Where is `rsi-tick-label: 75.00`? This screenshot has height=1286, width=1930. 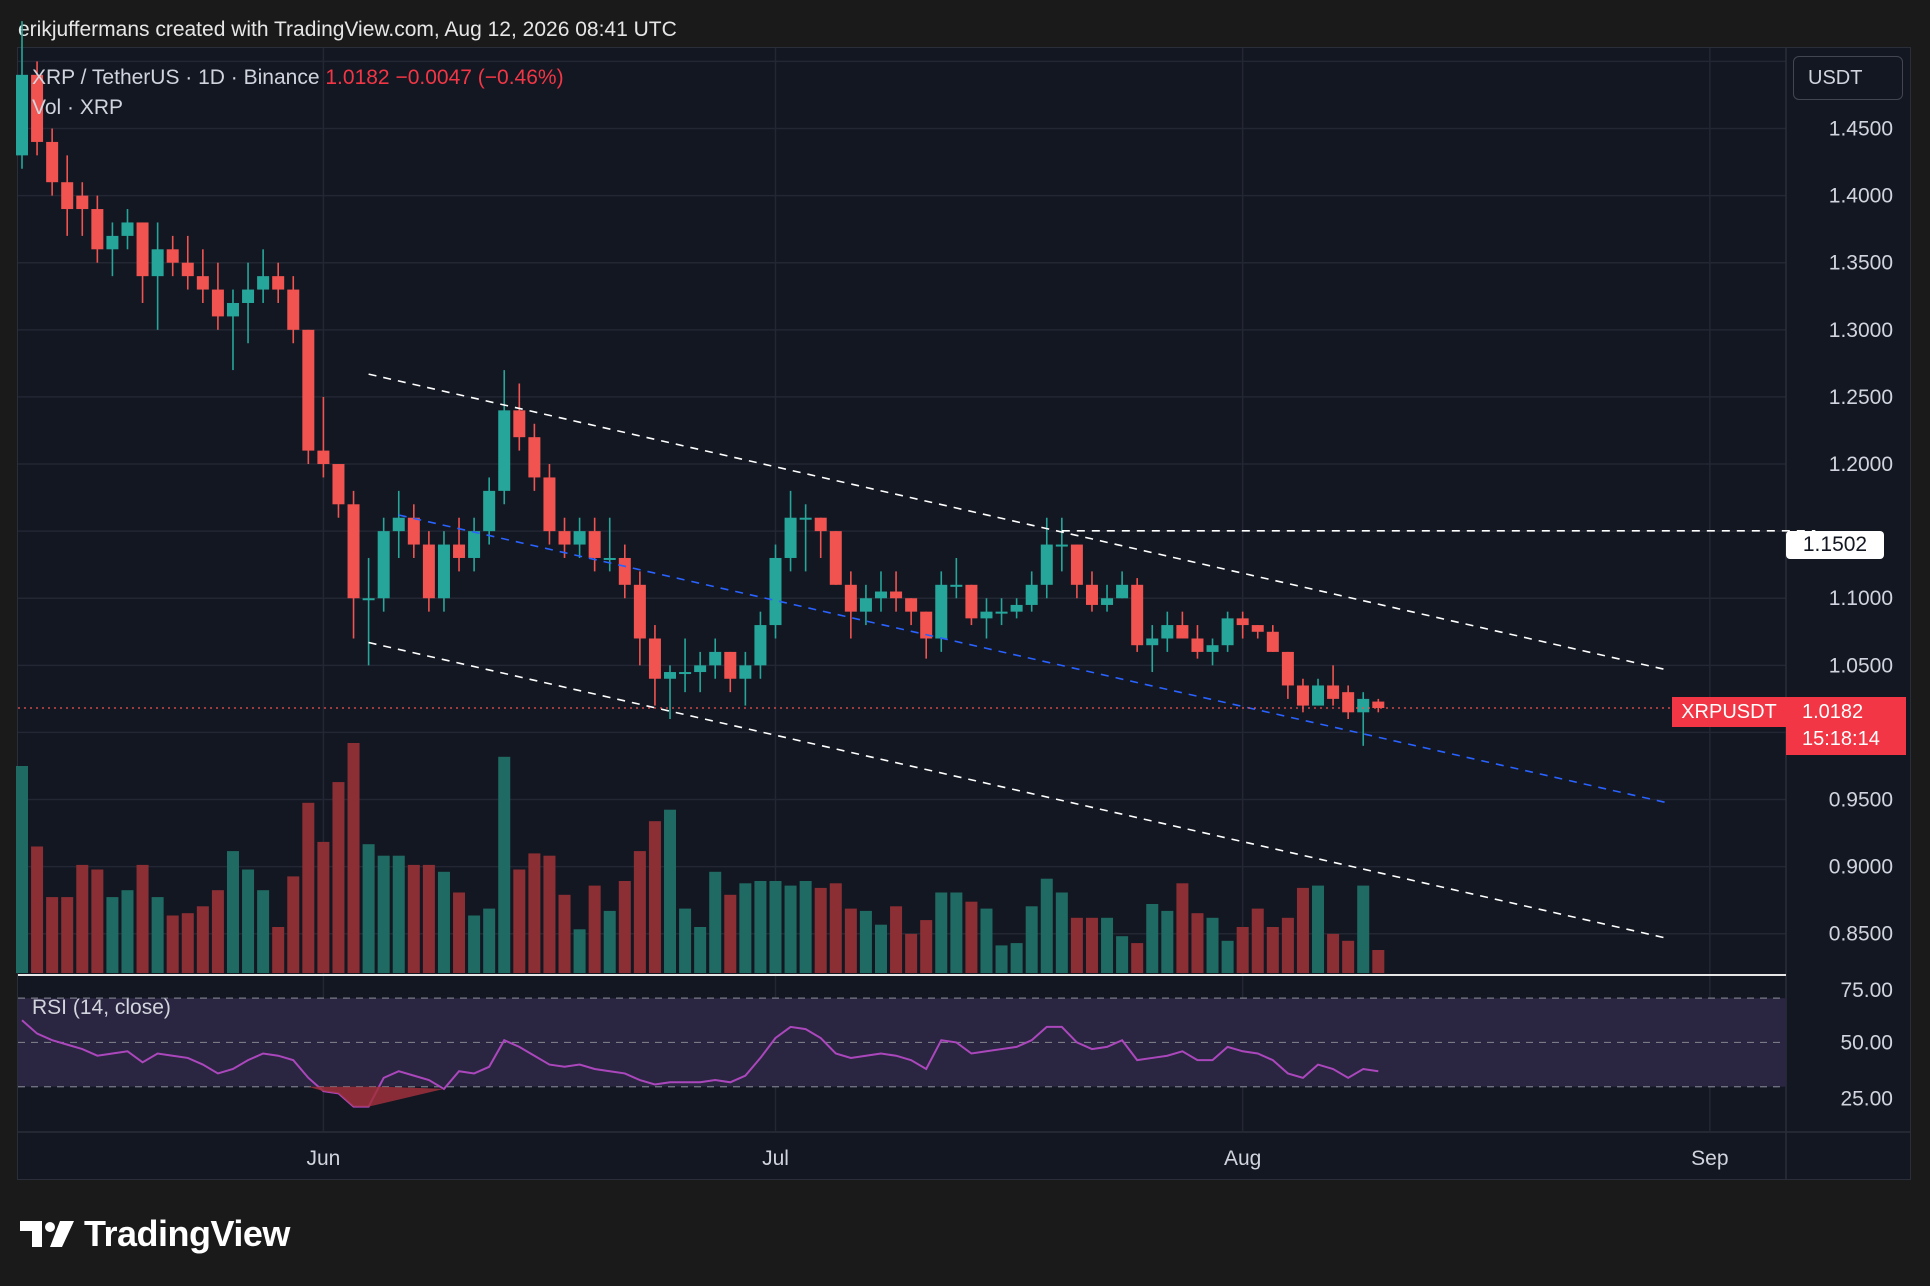
rsi-tick-label: 75.00 is located at coordinates (1866, 990).